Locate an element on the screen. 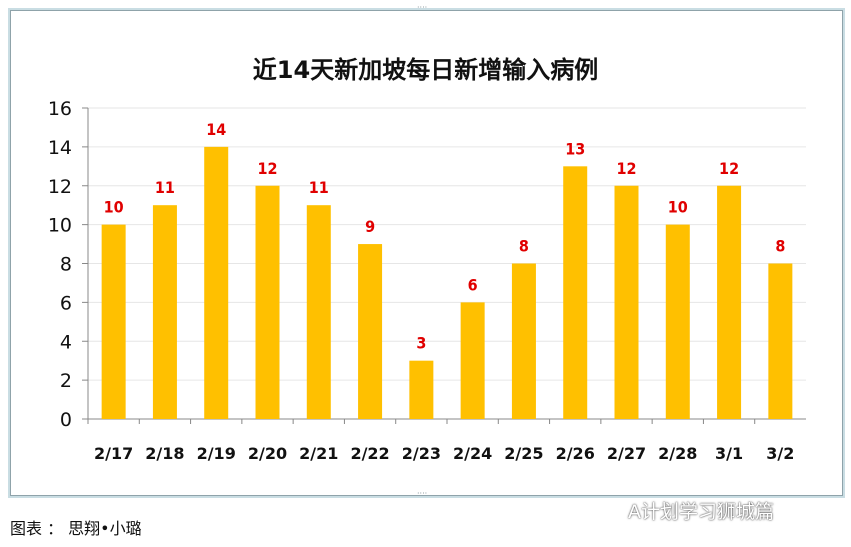  data-label: 6 is located at coordinates (473, 284).